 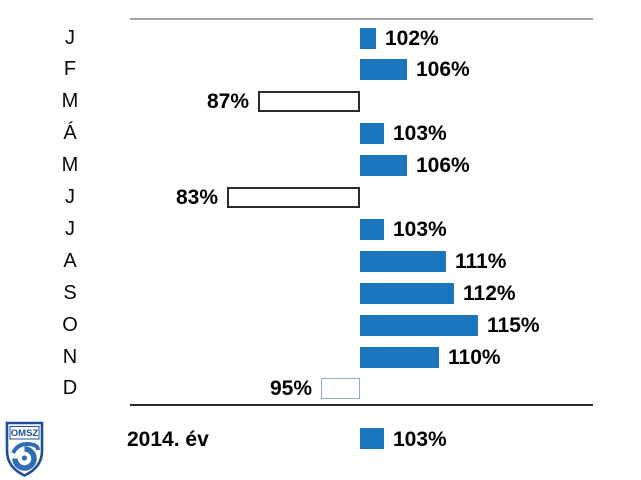 I want to click on omsz-logo: OMSZ, so click(x=24, y=449).